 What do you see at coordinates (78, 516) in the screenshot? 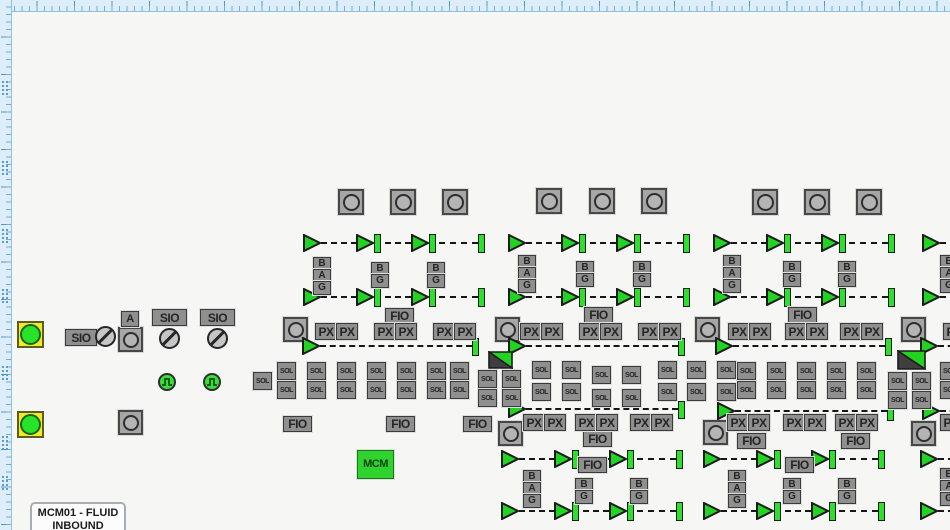
I see `screen-tab-mcm01-fluid-inbound: MCM01 - FLUID INBOUND` at bounding box center [78, 516].